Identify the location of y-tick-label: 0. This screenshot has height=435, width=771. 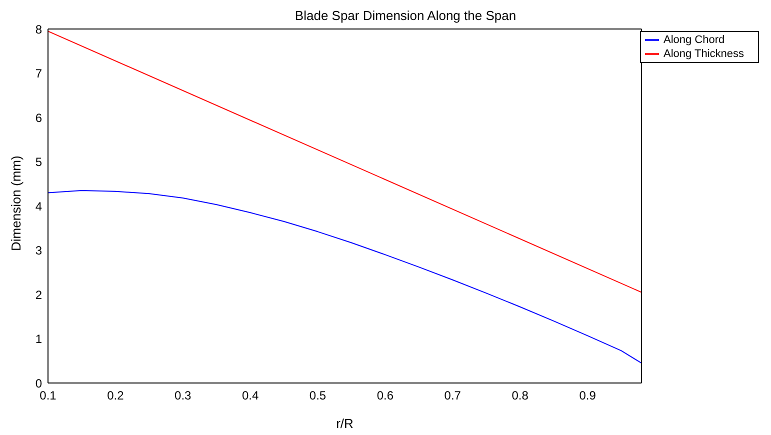
(38, 383).